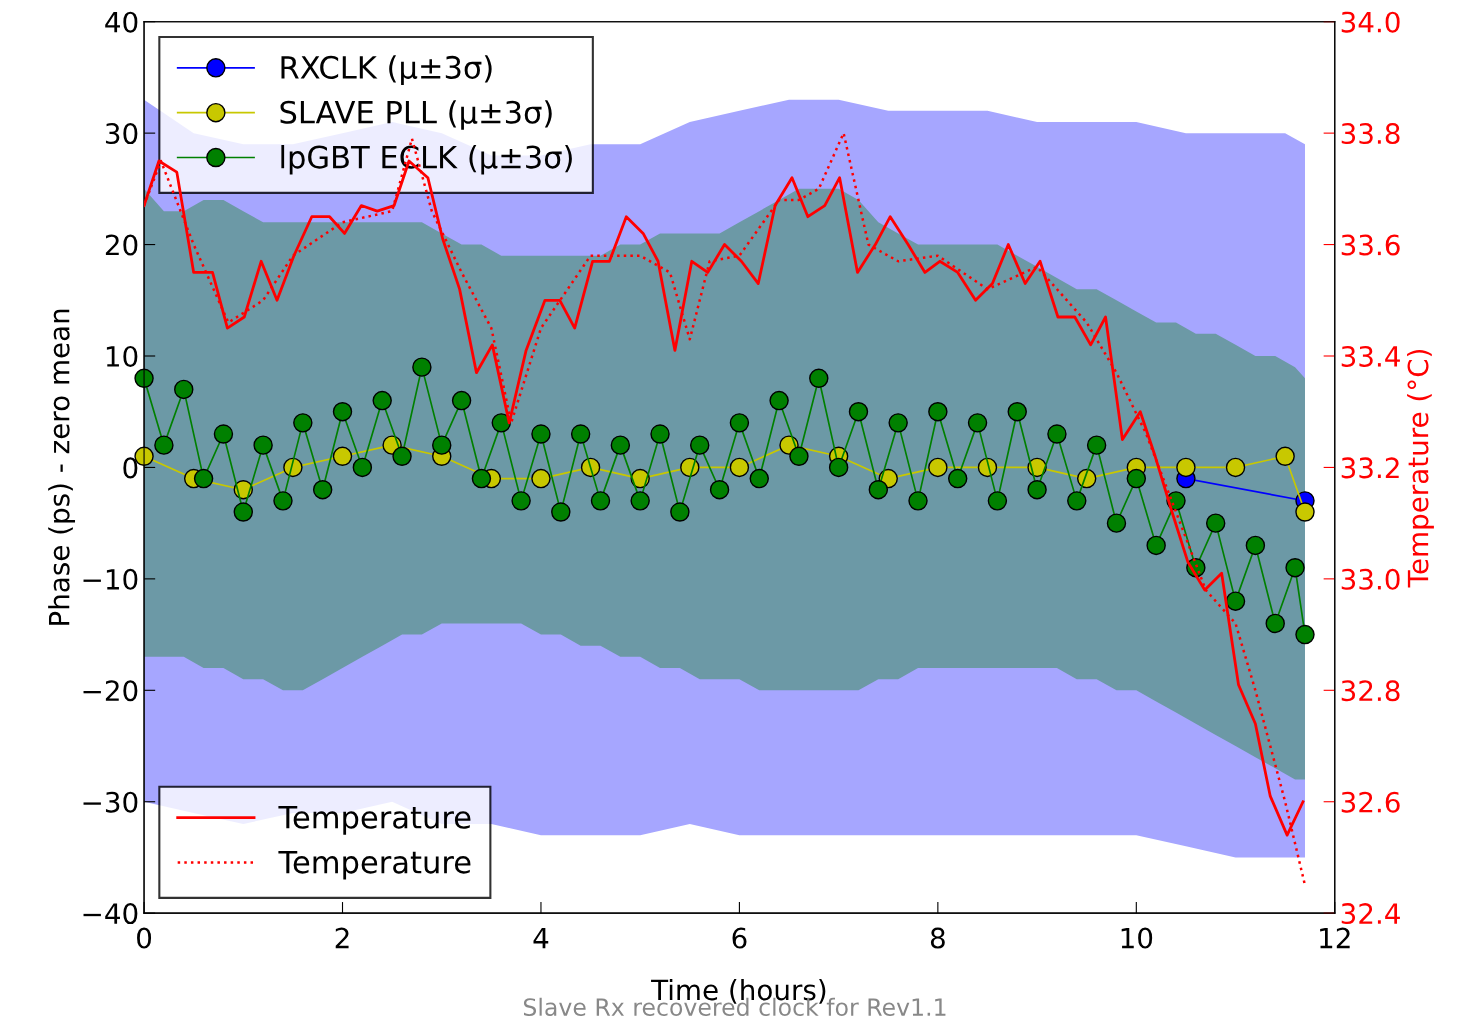 Image resolution: width=1470 pixels, height=1033 pixels. I want to click on x-tick-label: 0, so click(144, 938).